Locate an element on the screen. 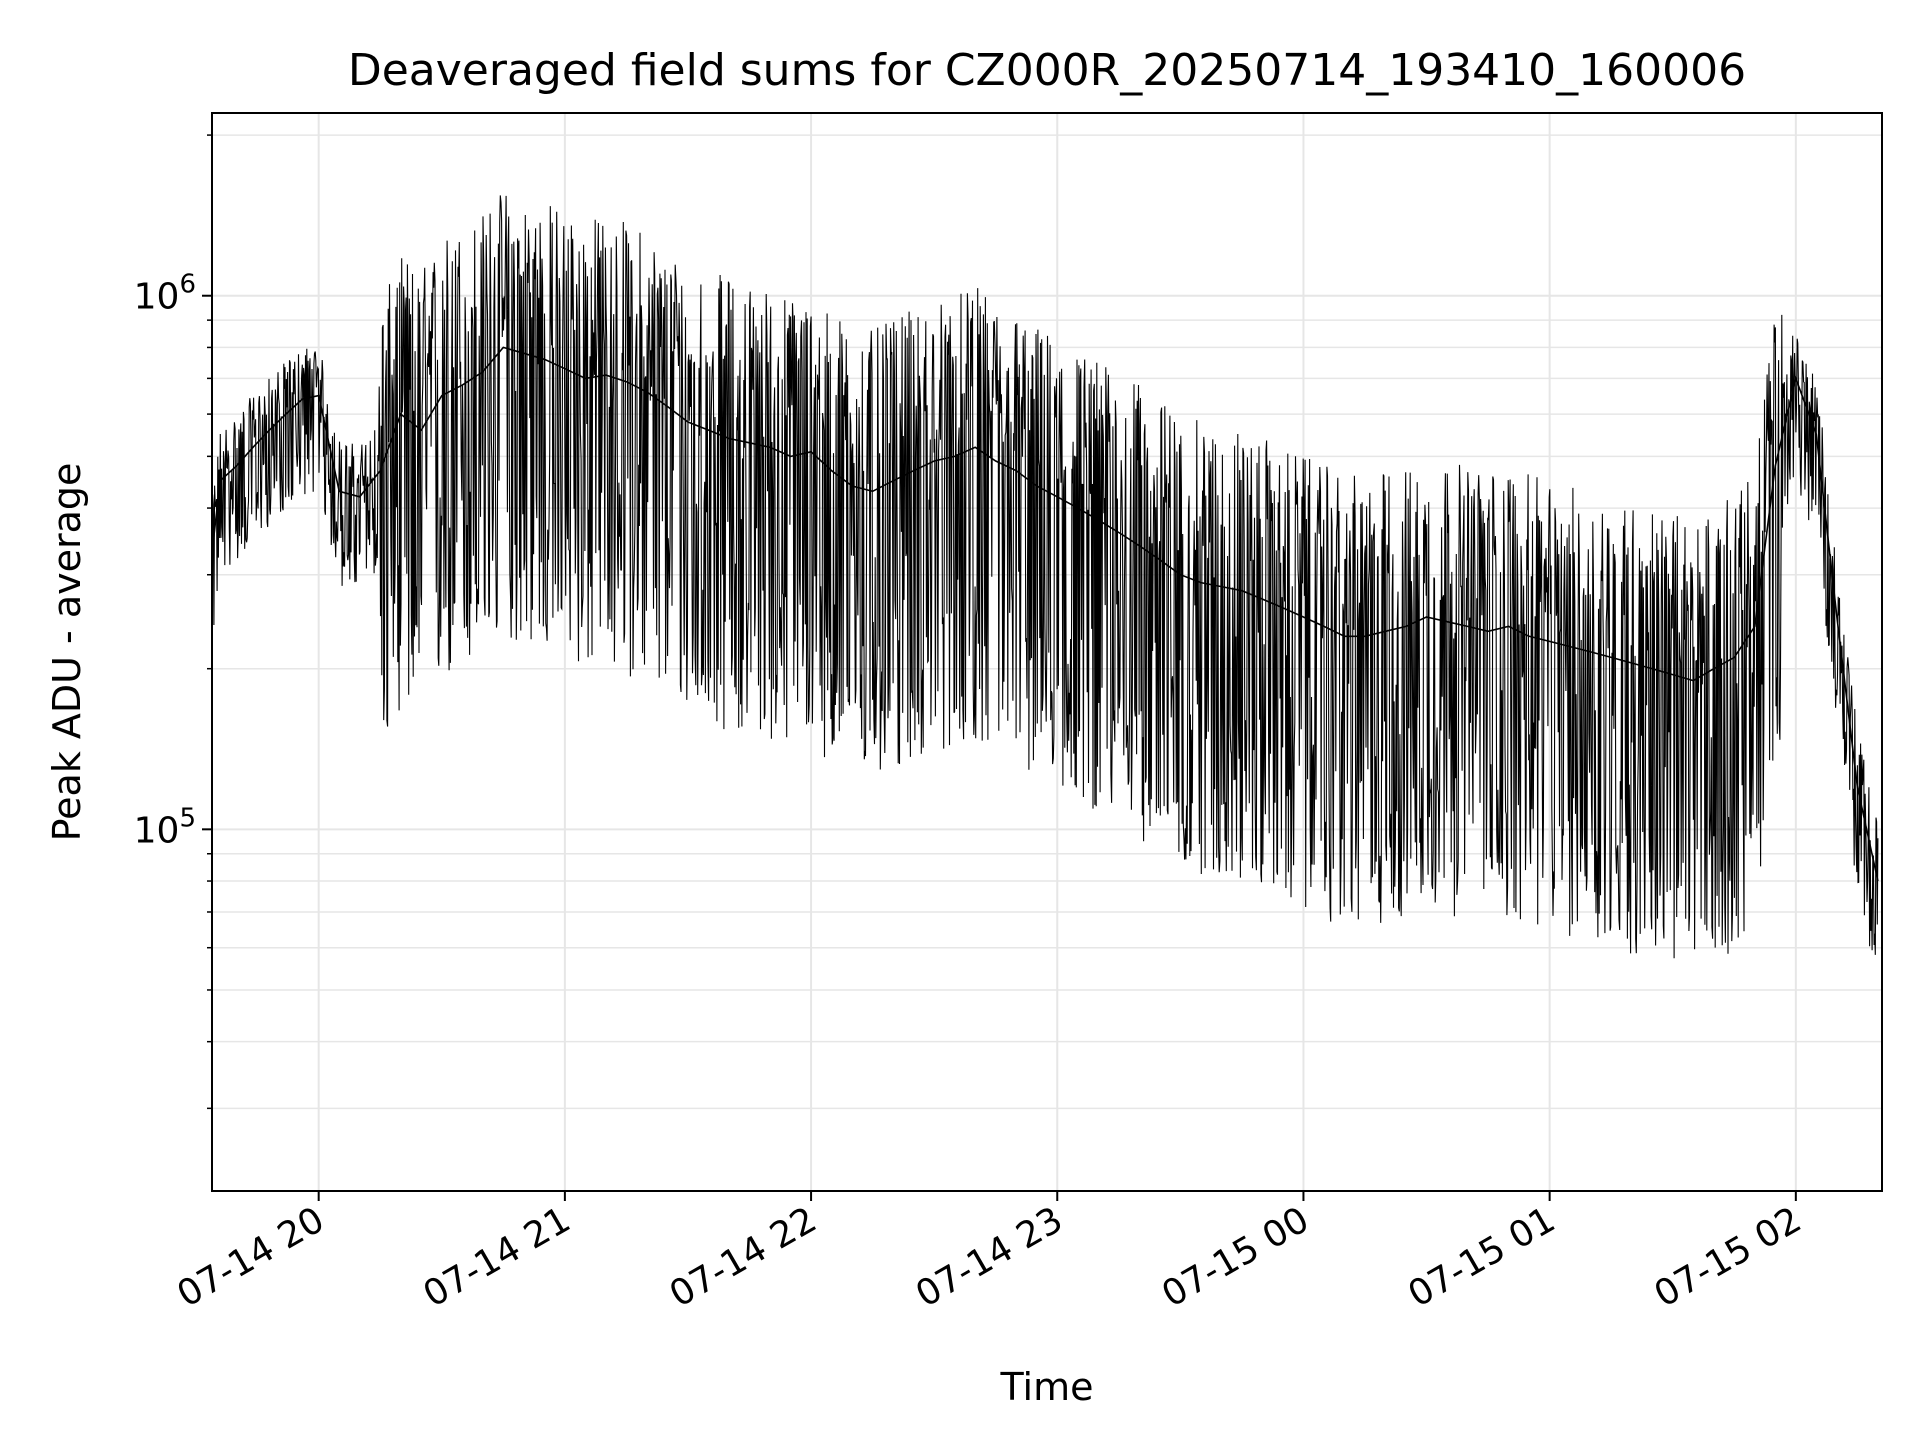  y-tick-label: 10⁶ is located at coordinates (165, 294).